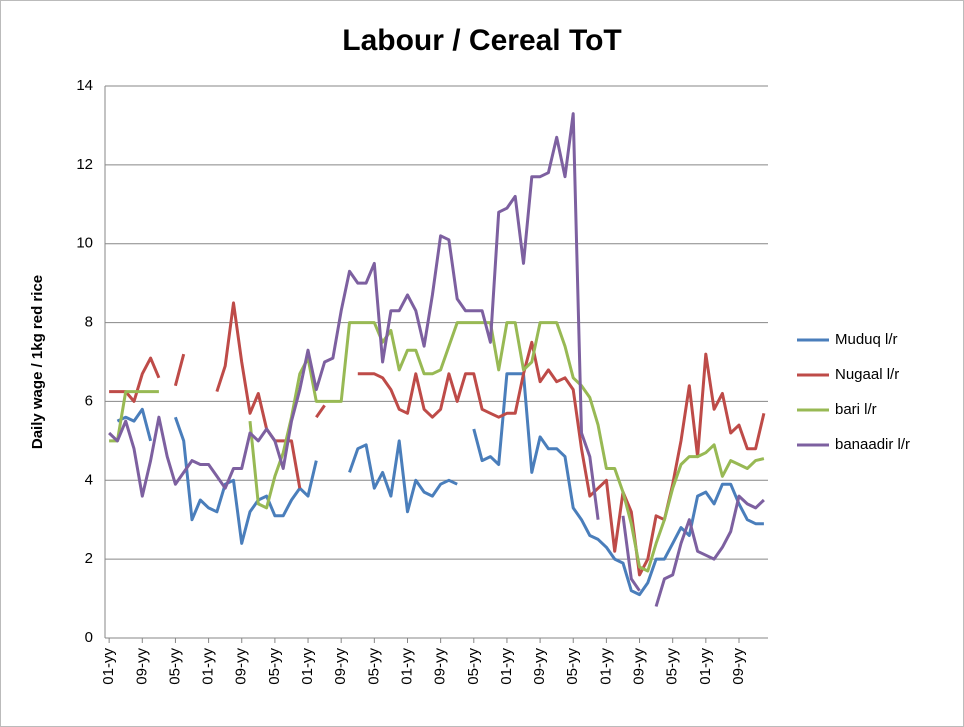  What do you see at coordinates (481, 40) in the screenshot?
I see `chart-title: Labour / Cereal ToT` at bounding box center [481, 40].